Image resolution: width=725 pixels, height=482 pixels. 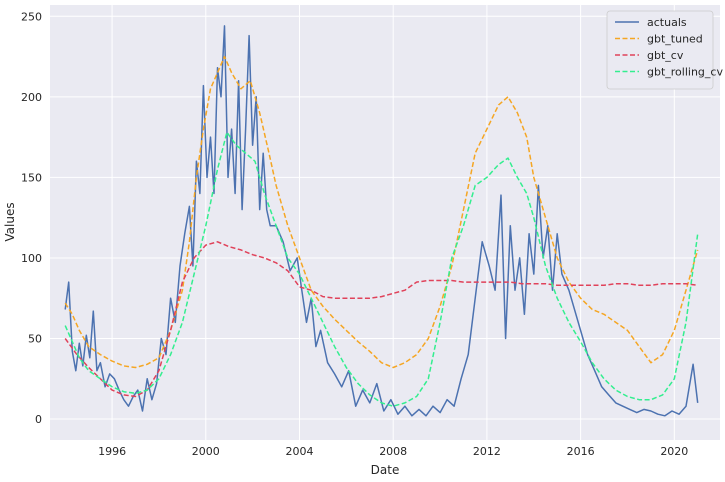 I want to click on legend-label: gbt_cv, so click(x=665, y=55).